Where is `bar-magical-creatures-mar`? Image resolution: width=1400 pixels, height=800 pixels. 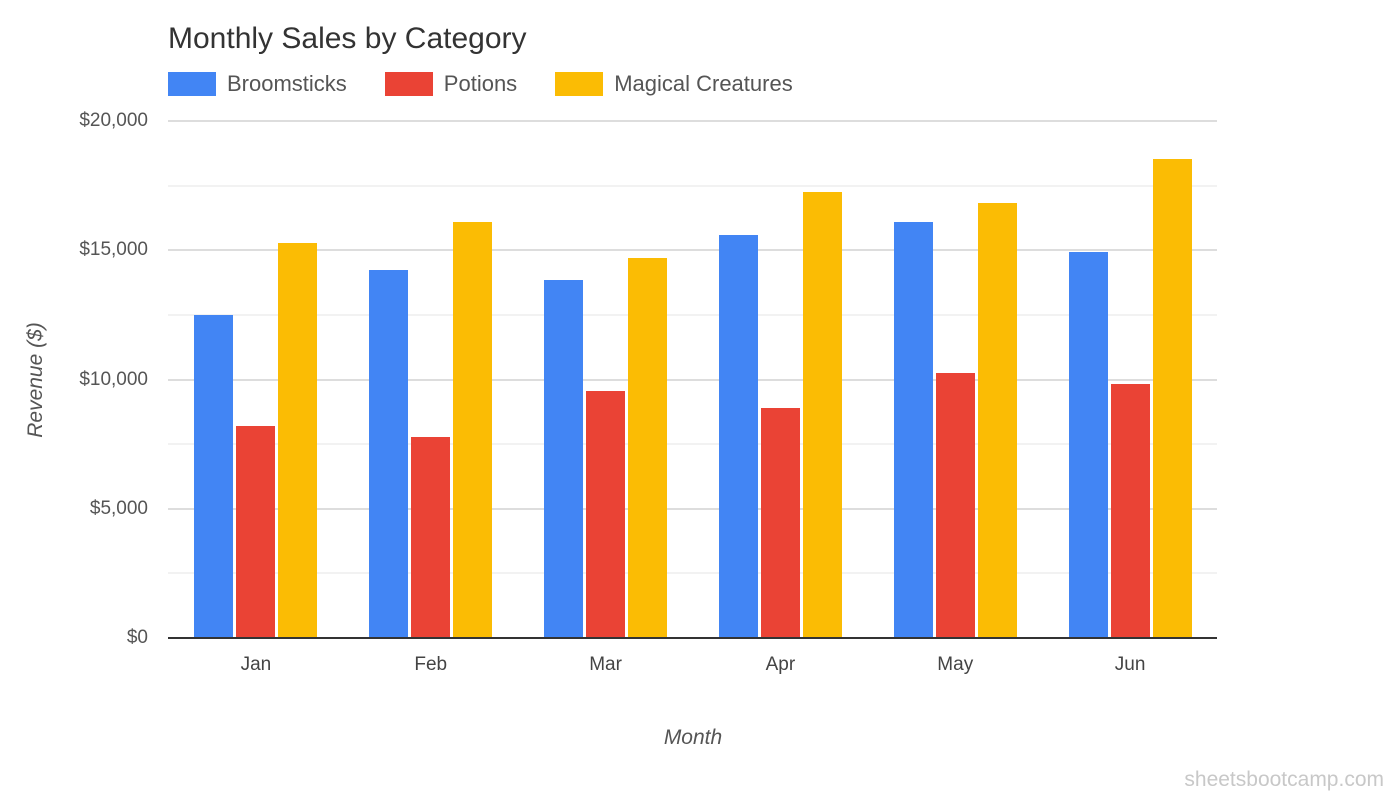 bar-magical-creatures-mar is located at coordinates (648, 447).